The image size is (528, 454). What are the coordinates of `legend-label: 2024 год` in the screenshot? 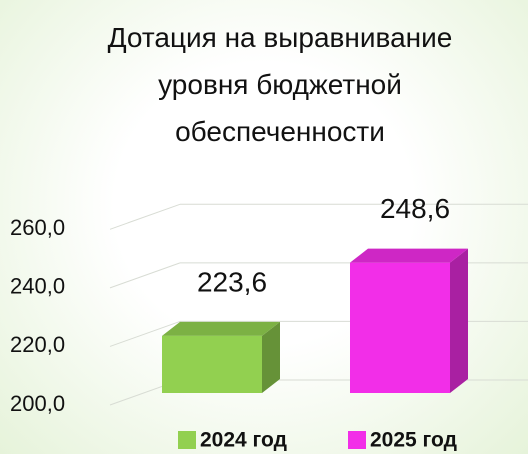 It's located at (243, 440).